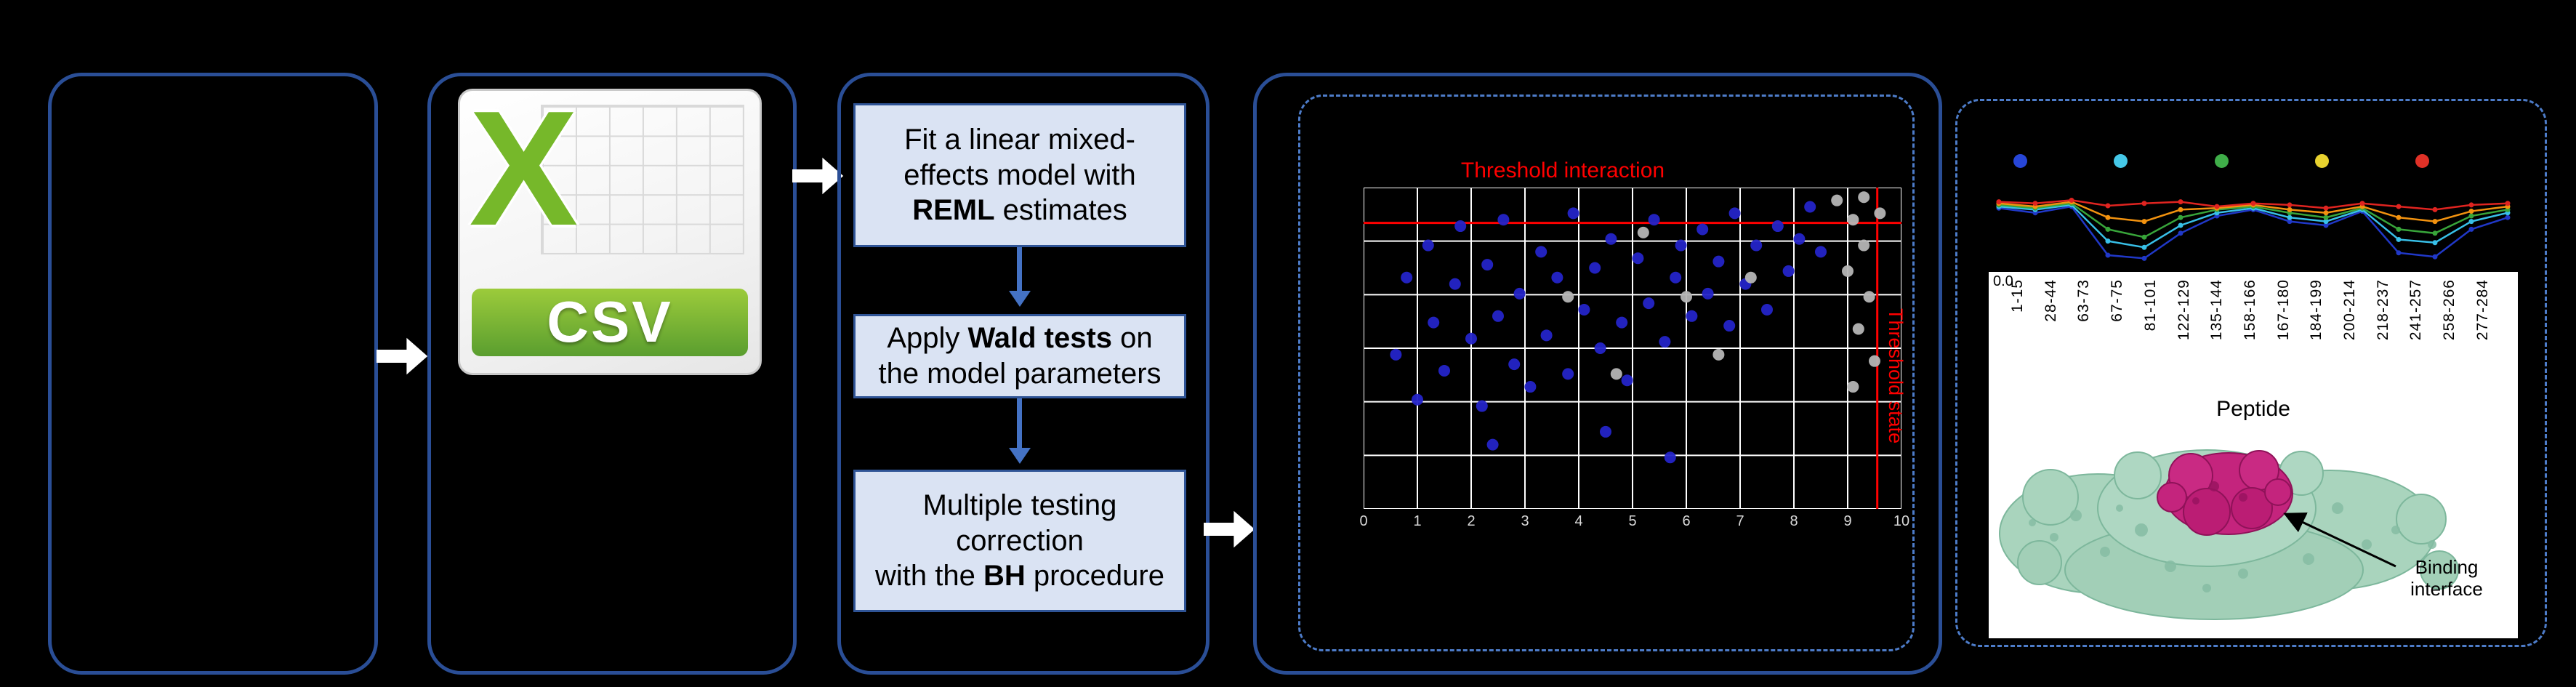  I want to click on binding-interface-label: Binding interface, so click(2446, 578).